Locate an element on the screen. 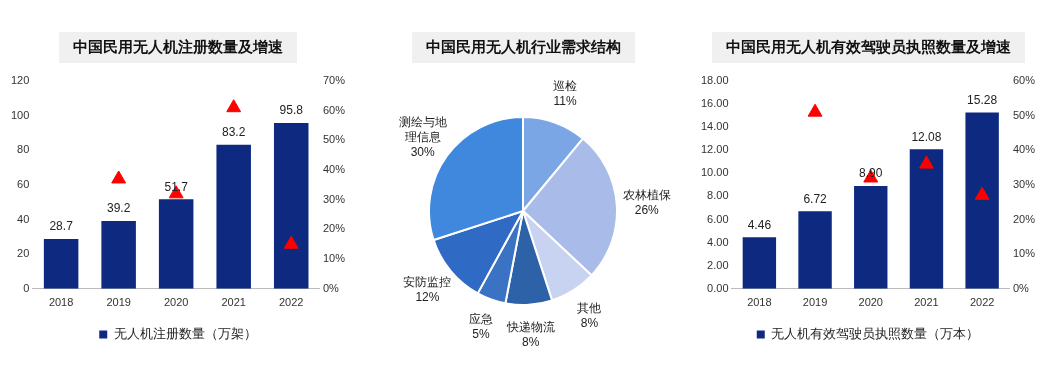  slice-label: 农林植保 is located at coordinates (646, 195).